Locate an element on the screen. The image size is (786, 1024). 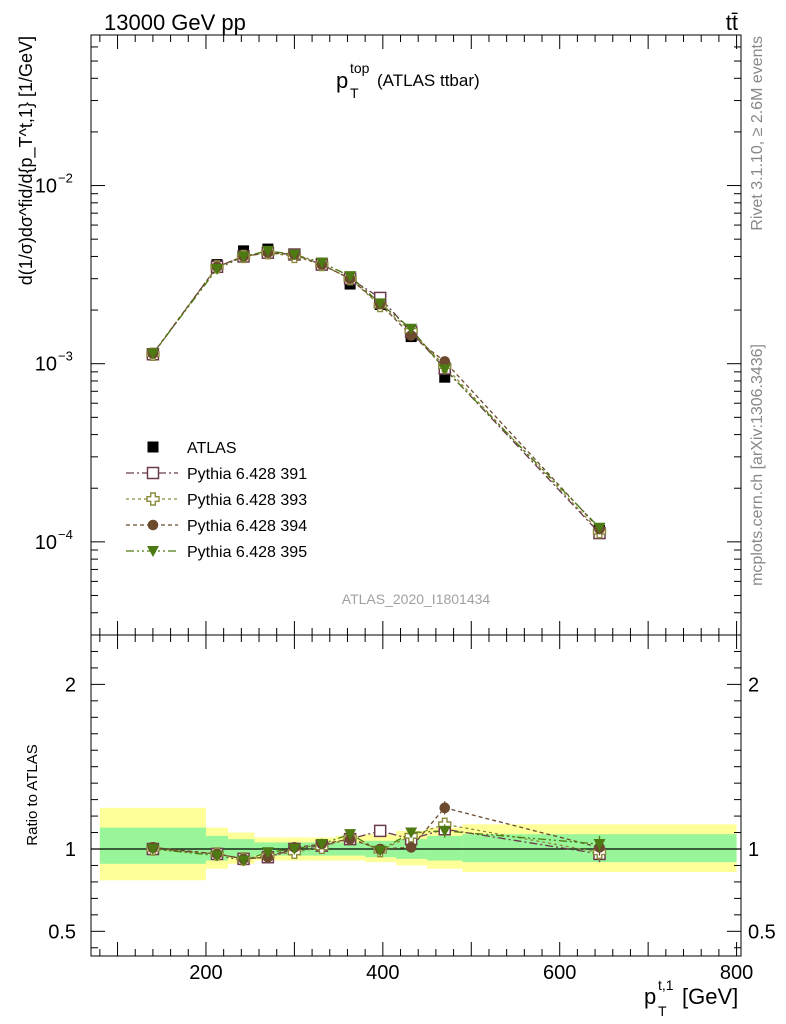
legend-item-p395: Pythia 6.428 395 is located at coordinates (216, 552).